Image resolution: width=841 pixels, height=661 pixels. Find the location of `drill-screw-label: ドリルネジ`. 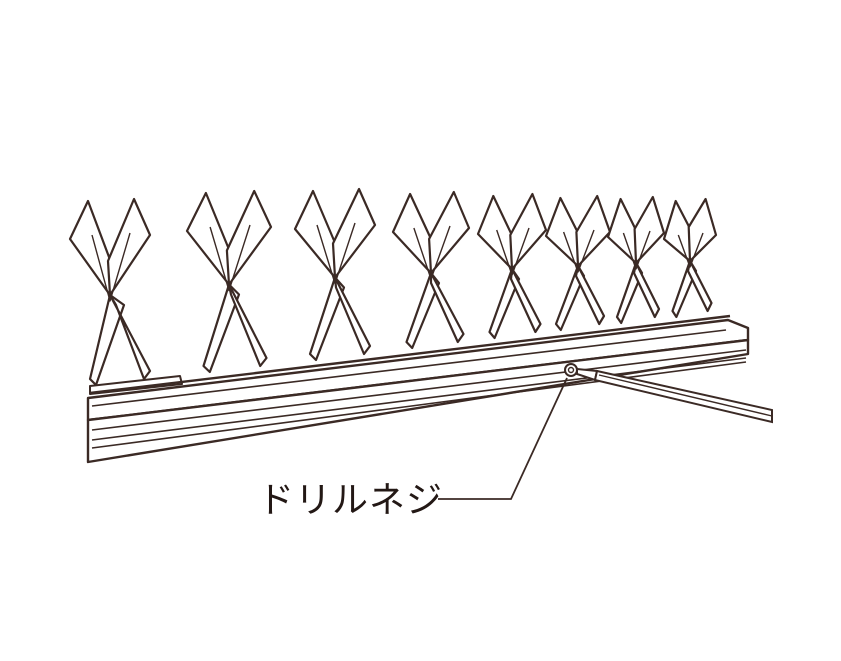

drill-screw-label: ドリルネジ is located at coordinates (350, 500).